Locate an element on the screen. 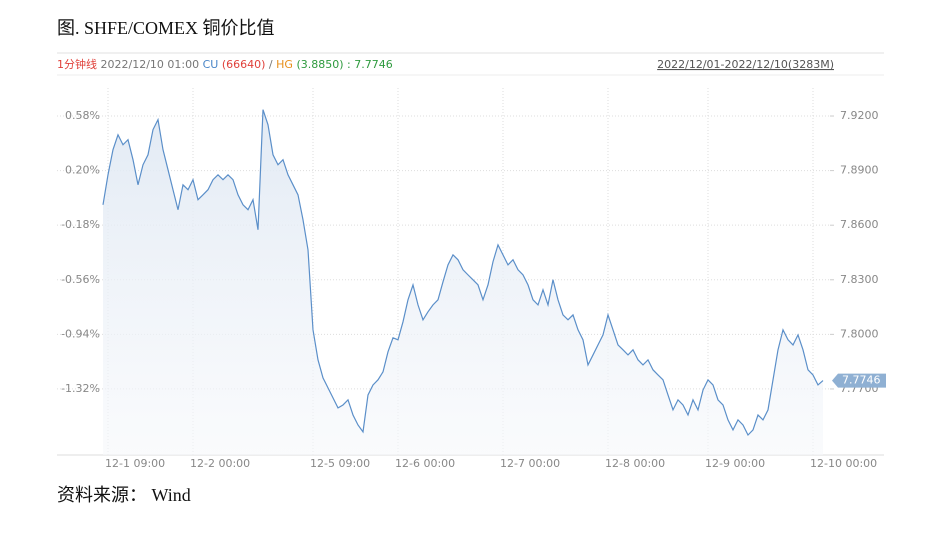 Image resolution: width=941 pixels, height=550 pixels. y2-tick-label: 7.8600 is located at coordinates (859, 224).